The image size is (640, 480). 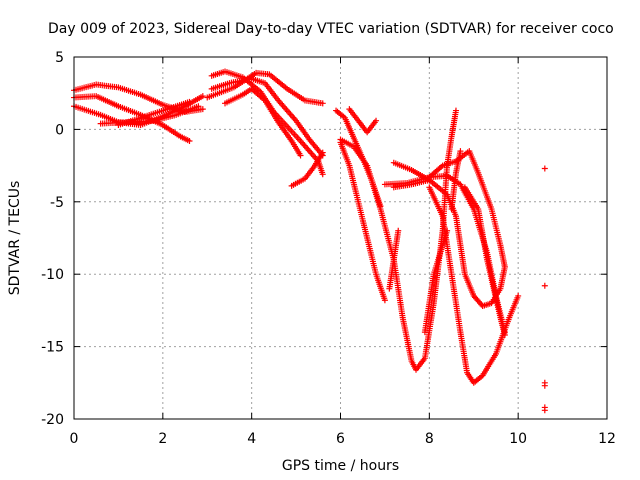 What do you see at coordinates (52, 275) in the screenshot?
I see `y-tick-label: -10` at bounding box center [52, 275].